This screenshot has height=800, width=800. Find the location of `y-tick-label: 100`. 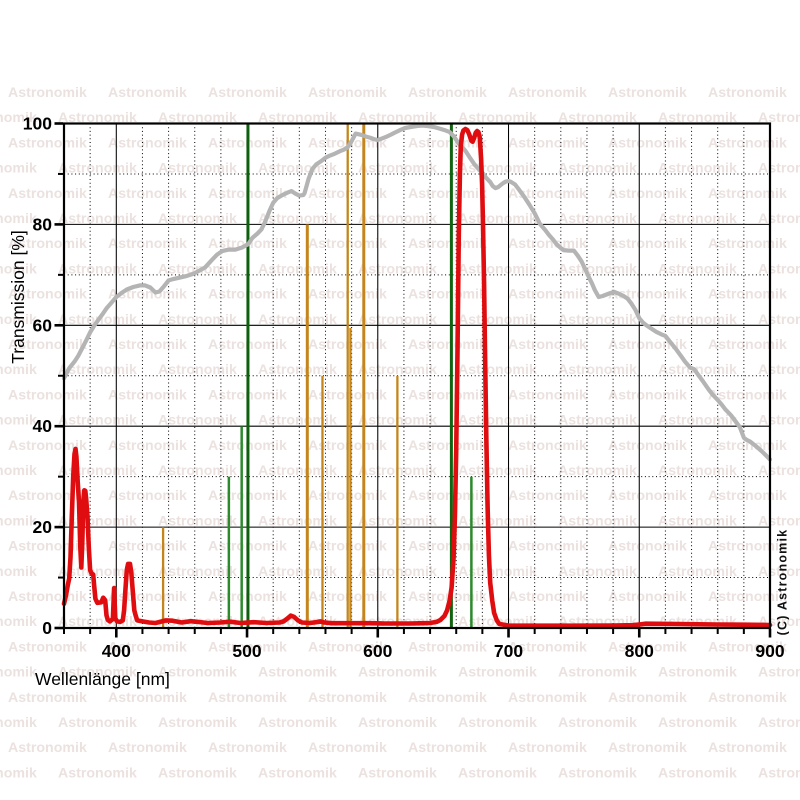

y-tick-label: 100 is located at coordinates (37, 124).